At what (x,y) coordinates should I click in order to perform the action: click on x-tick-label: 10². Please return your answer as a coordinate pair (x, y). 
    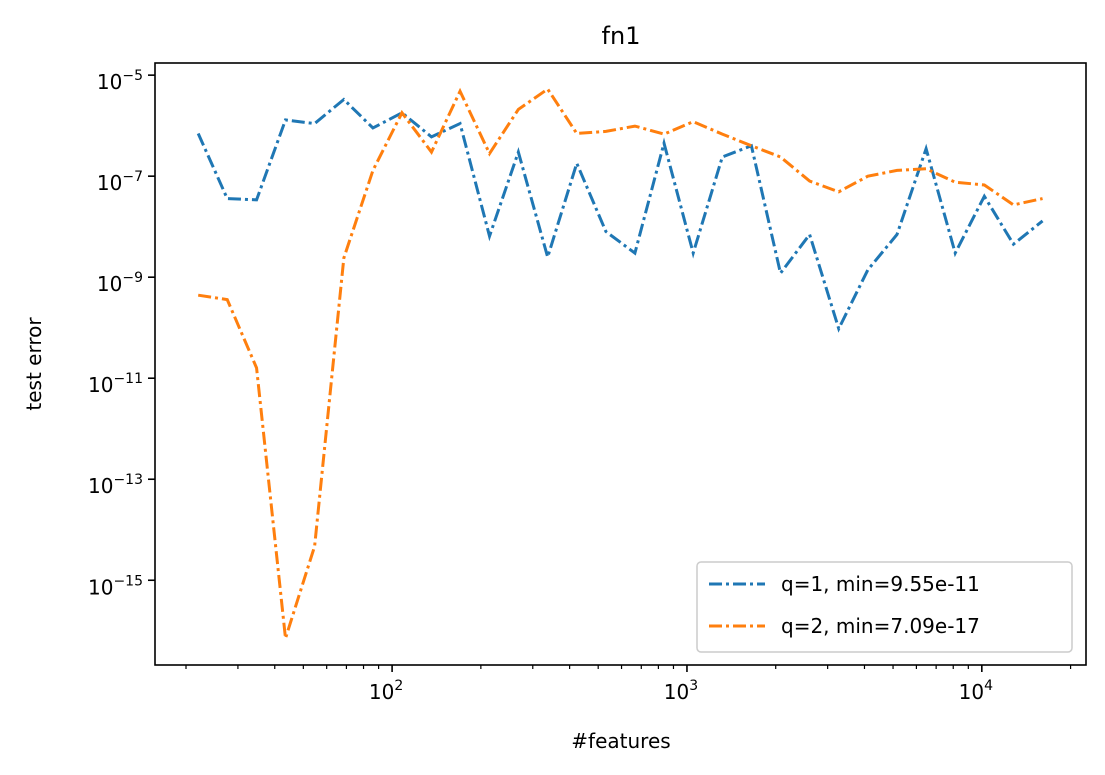
    Looking at the image, I should click on (386, 691).